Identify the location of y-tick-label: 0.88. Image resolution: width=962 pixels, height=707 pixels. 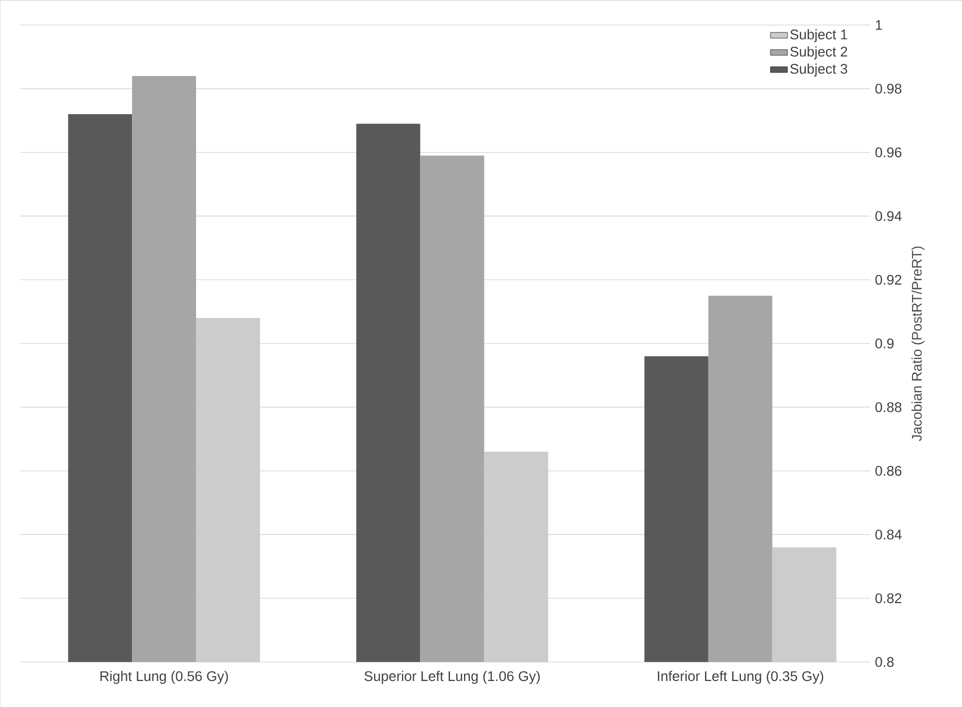
(888, 407).